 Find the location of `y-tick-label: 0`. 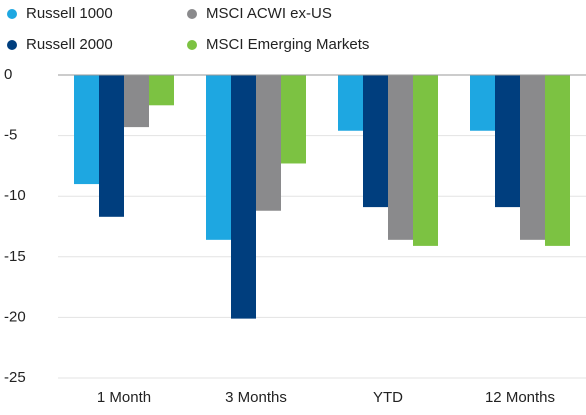

y-tick-label: 0 is located at coordinates (8, 74).